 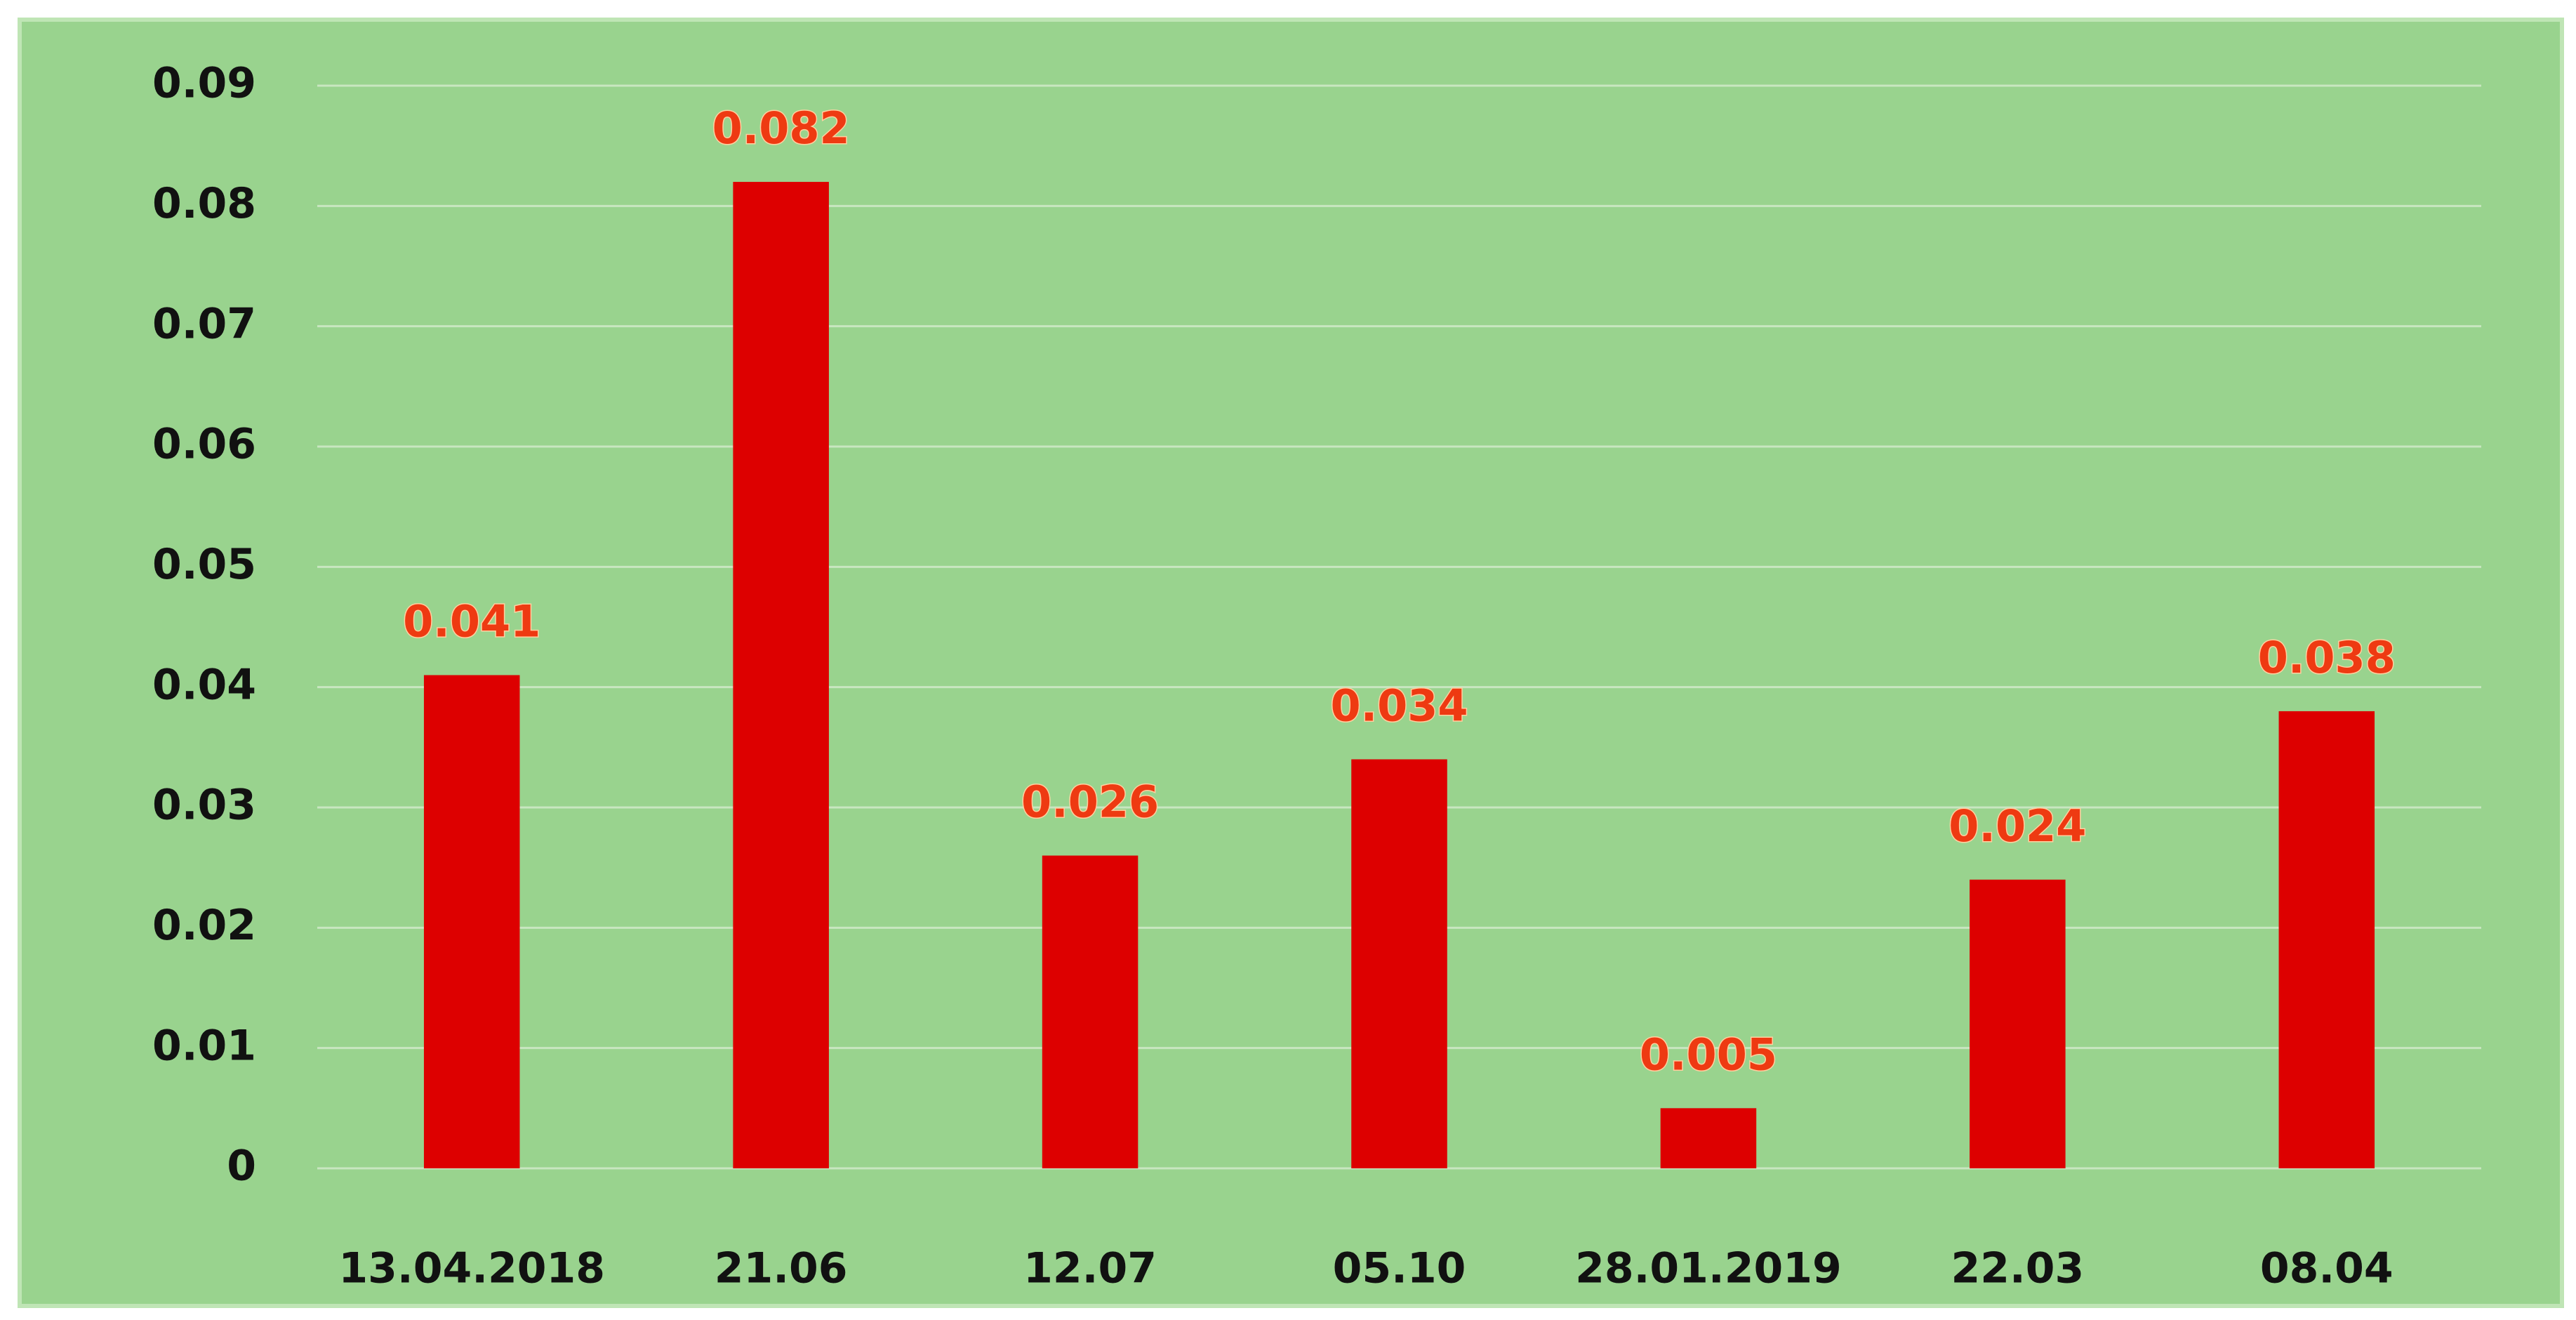 What do you see at coordinates (204, 204) in the screenshot?
I see `y-tick-label: 0.08` at bounding box center [204, 204].